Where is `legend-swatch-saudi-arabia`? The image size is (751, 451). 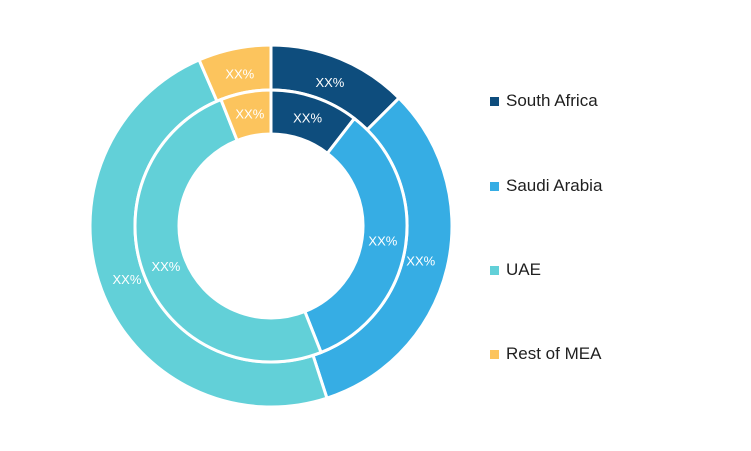 legend-swatch-saudi-arabia is located at coordinates (494, 186).